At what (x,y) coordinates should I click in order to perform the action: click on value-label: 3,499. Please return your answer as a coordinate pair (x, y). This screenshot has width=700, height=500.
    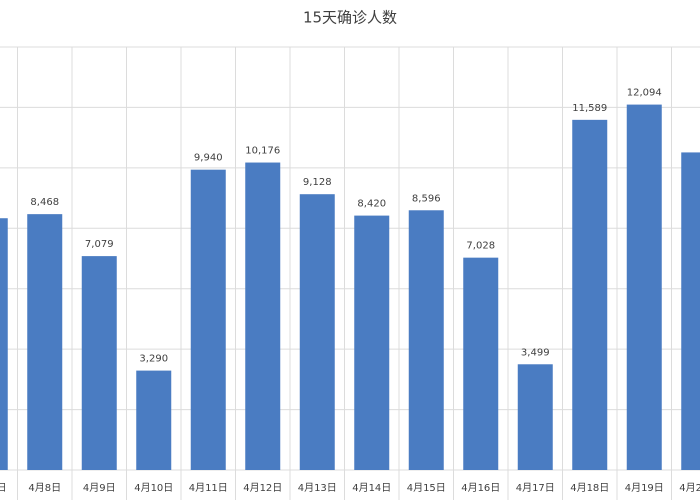
    Looking at the image, I should click on (535, 352).